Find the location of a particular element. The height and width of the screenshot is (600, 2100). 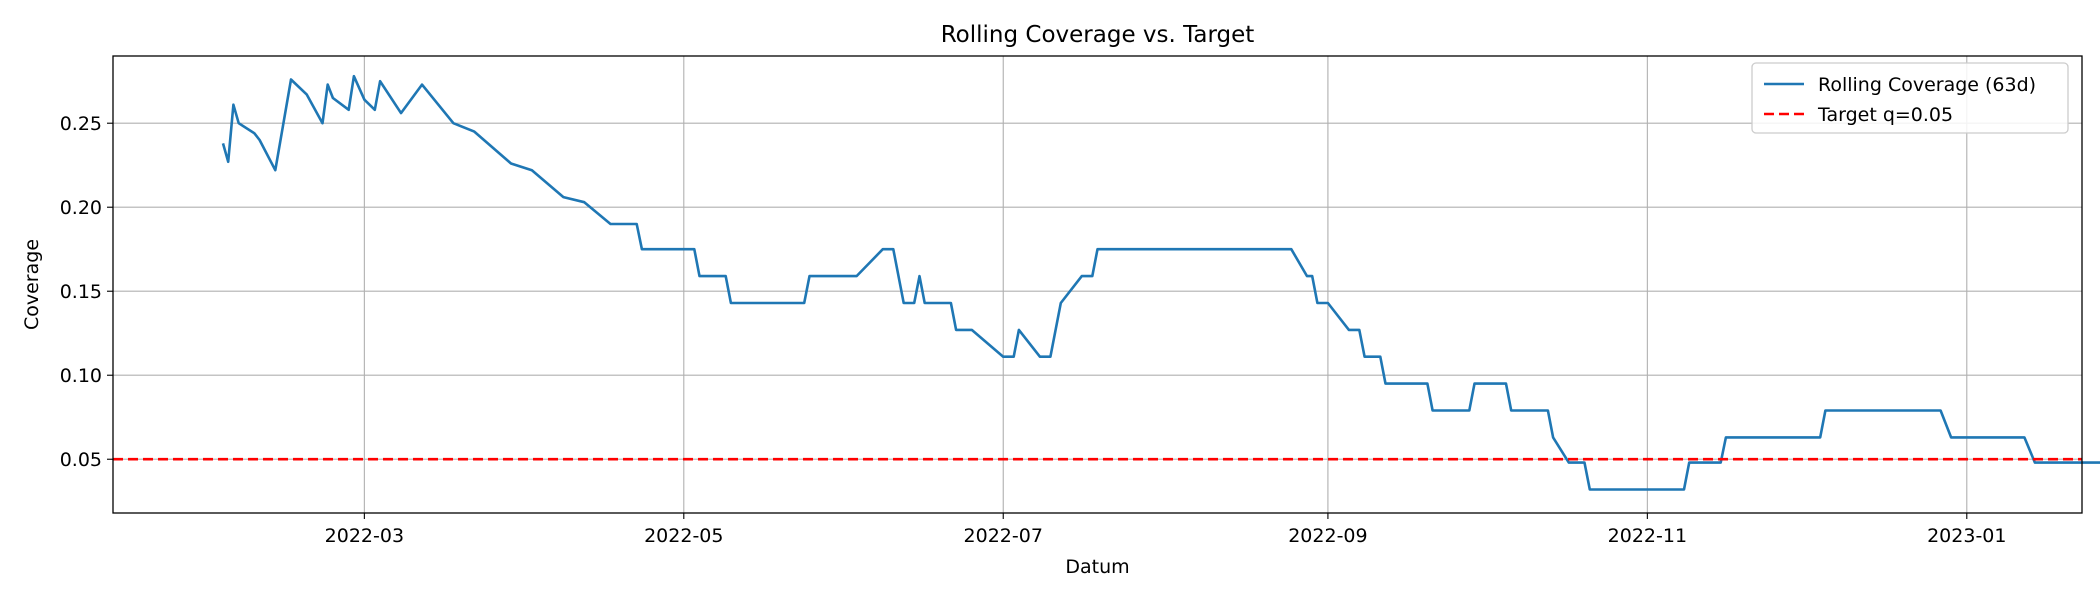

x-tick-label: 2022-03 is located at coordinates (364, 536).